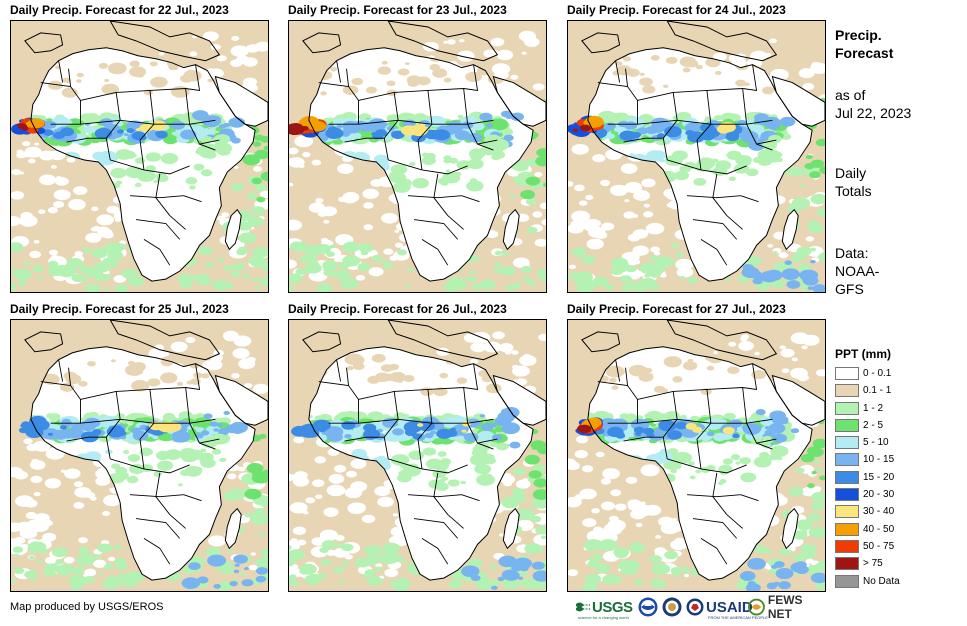 The image size is (967, 626). Describe the element at coordinates (877, 373) in the screenshot. I see `legend-label: 0 - 0.1` at that location.